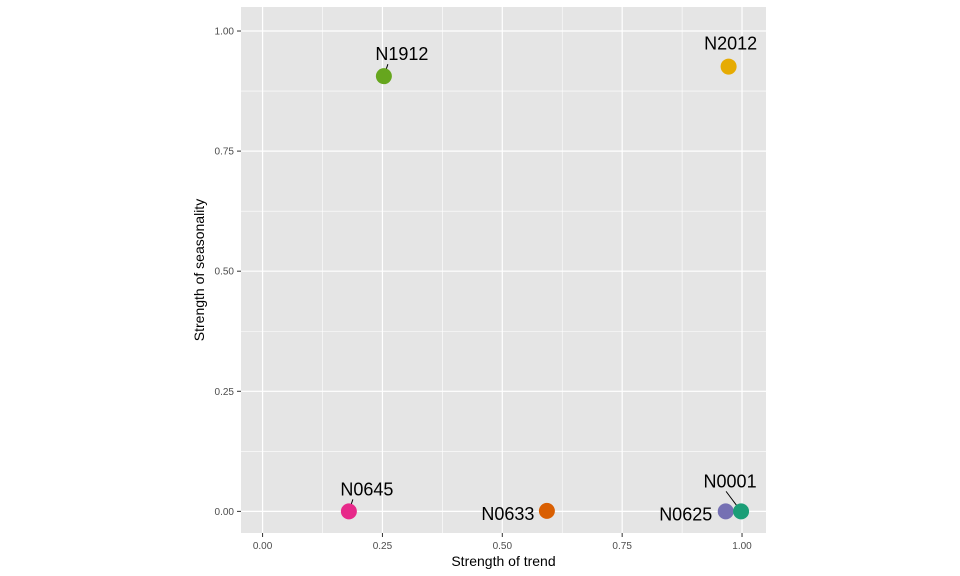 Image resolution: width=960 pixels, height=576 pixels. I want to click on y-tick-label: 0.25, so click(225, 392).